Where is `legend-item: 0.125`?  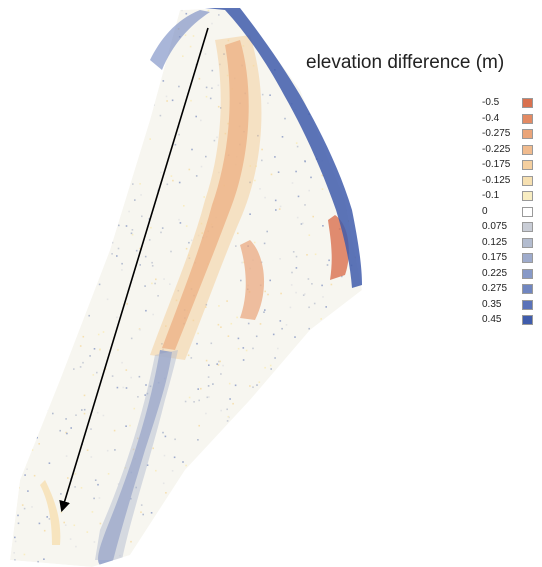
legend-item: 0.125 is located at coordinates (511, 245).